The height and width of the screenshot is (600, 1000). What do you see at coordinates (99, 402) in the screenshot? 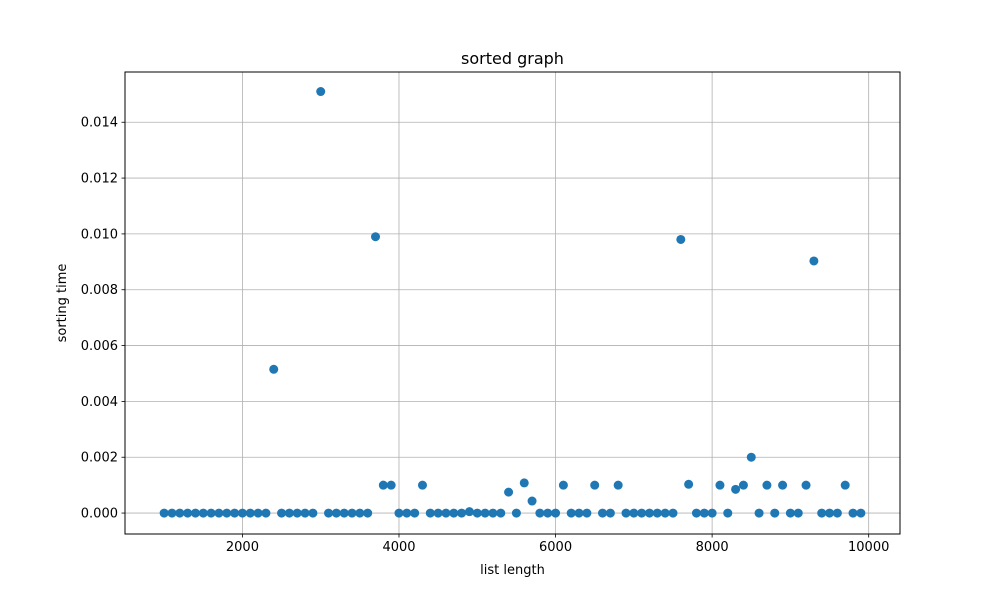
I see `y-tick-label: 0.004` at bounding box center [99, 402].